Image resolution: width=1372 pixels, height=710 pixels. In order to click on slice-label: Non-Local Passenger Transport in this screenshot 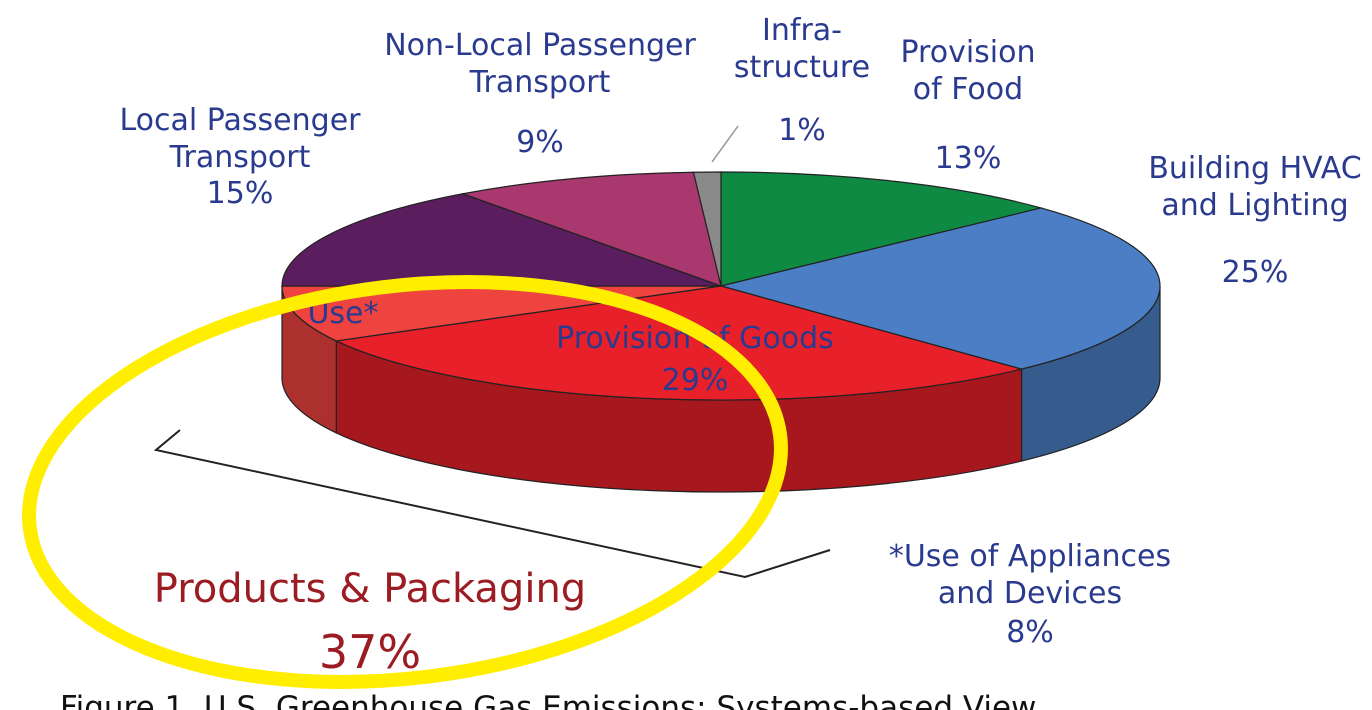, I will do `click(540, 64)`.